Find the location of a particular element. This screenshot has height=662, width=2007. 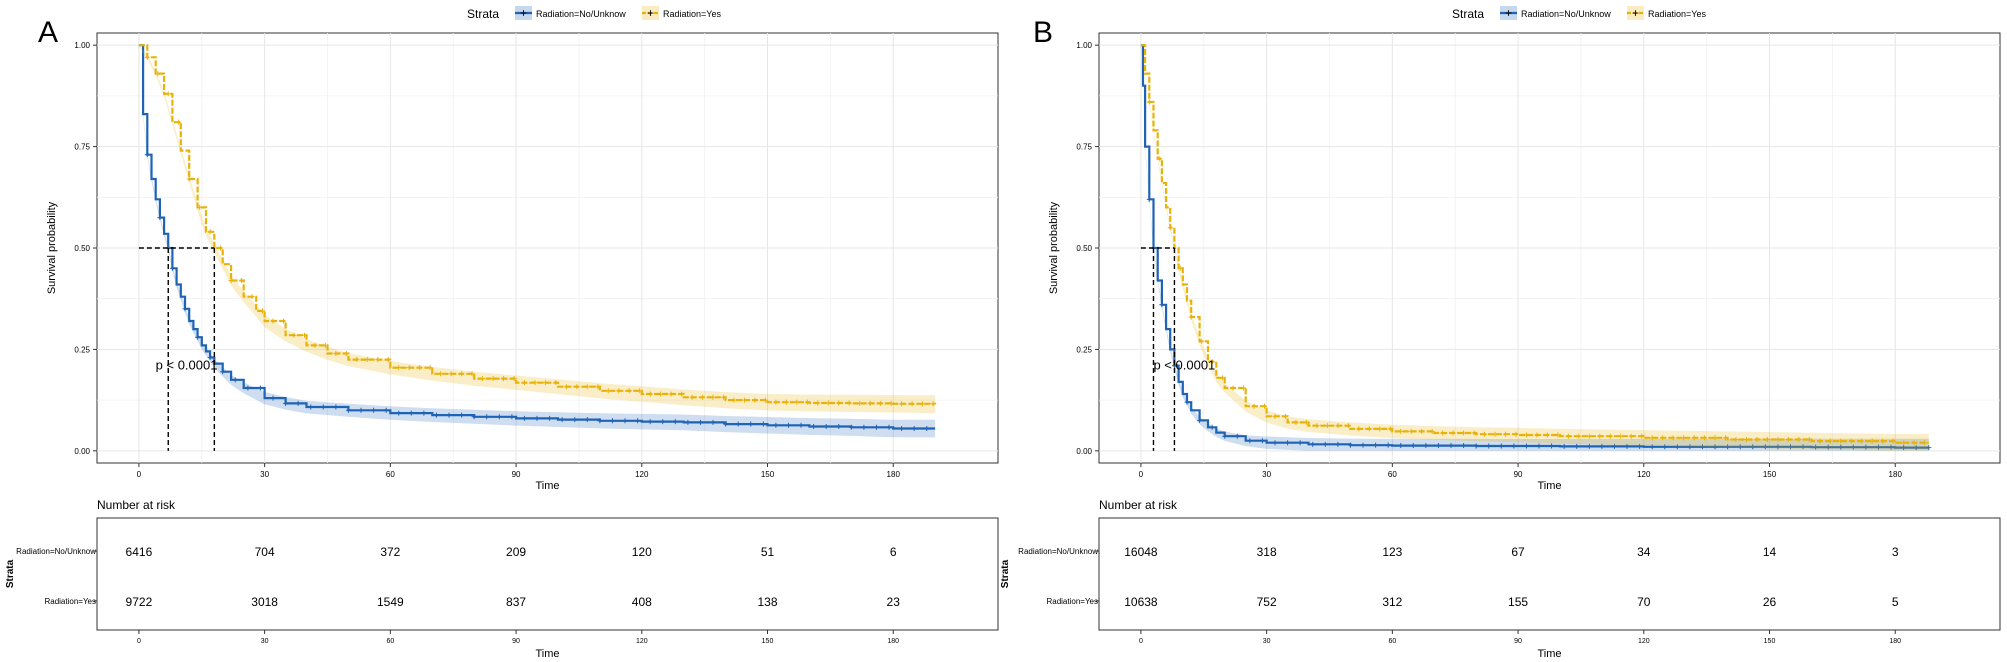

risk-count: 51 is located at coordinates (768, 552).